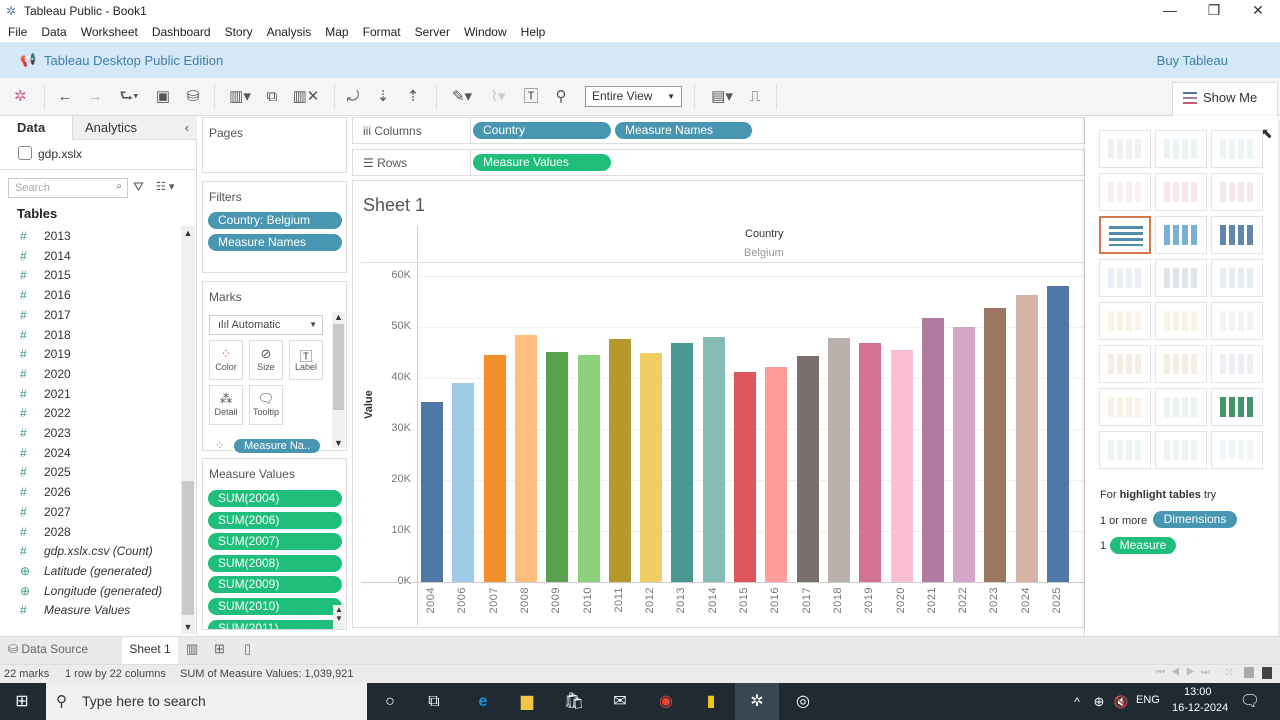 The width and height of the screenshot is (1280, 720). I want to click on field-item: #2015, so click(45, 275).